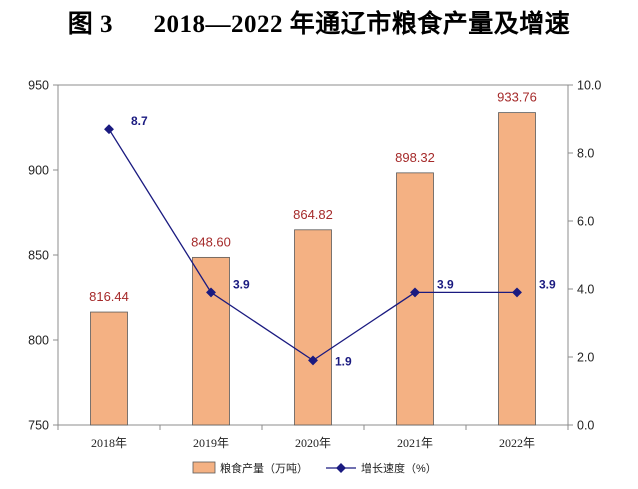 This screenshot has width=638, height=489. I want to click on right-tick-label: 8.0, so click(585, 154).